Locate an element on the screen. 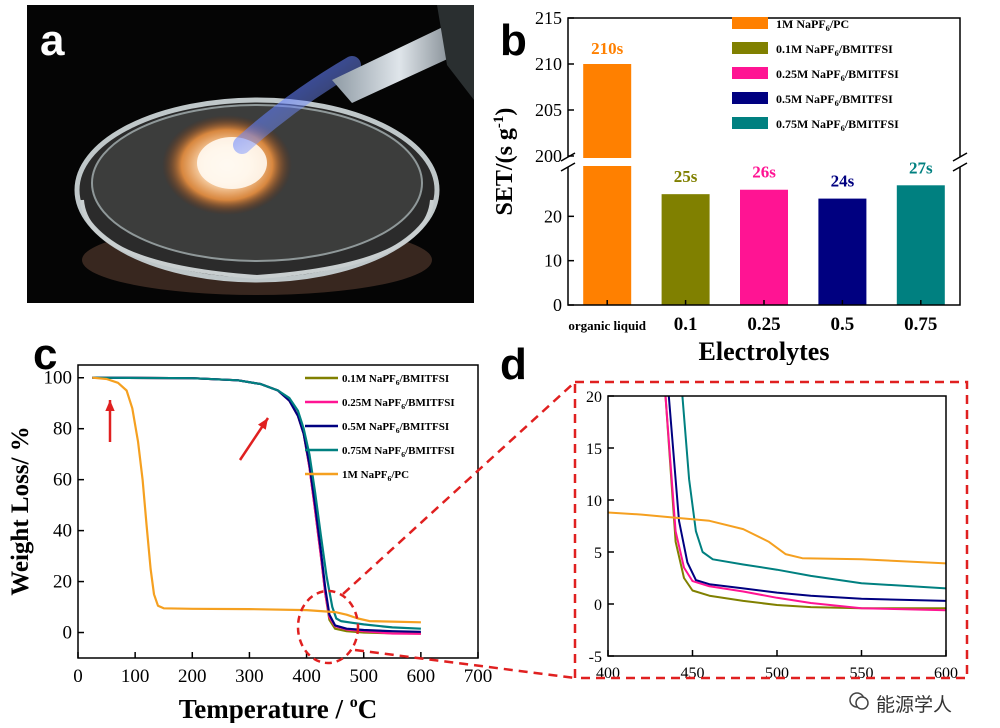 The width and height of the screenshot is (1000, 728). panel-label-b: b is located at coordinates (513, 40).